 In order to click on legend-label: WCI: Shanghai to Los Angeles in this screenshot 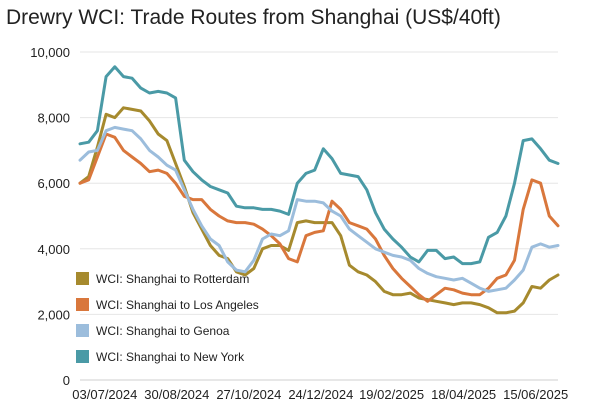, I will do `click(177, 305)`.